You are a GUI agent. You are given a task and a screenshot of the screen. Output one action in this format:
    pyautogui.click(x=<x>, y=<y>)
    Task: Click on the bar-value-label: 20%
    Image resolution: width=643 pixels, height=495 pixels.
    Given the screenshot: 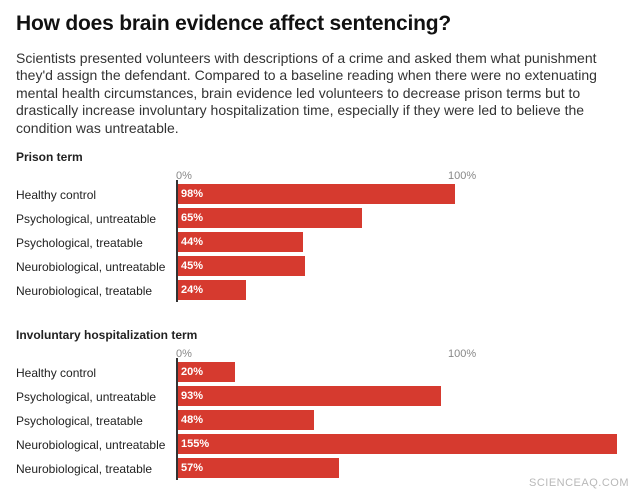 What is the action you would take?
    pyautogui.click(x=192, y=372)
    